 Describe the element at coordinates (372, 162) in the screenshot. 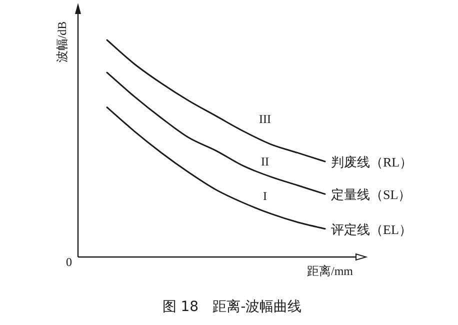

I see `series-label: 判废线（RL）` at that location.